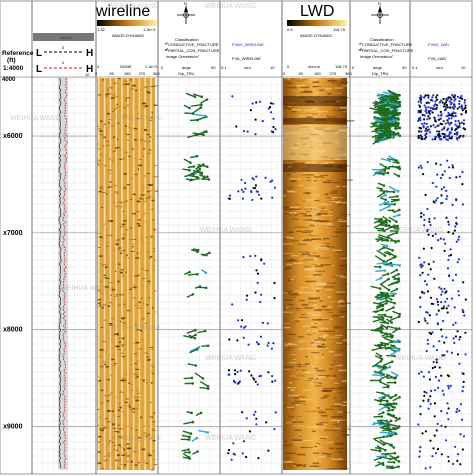 Image resolution: width=474 pixels, height=476 pixels. Describe the element at coordinates (377, 56) in the screenshot. I see `lwd-orientation-label: Image Orientation°` at that location.